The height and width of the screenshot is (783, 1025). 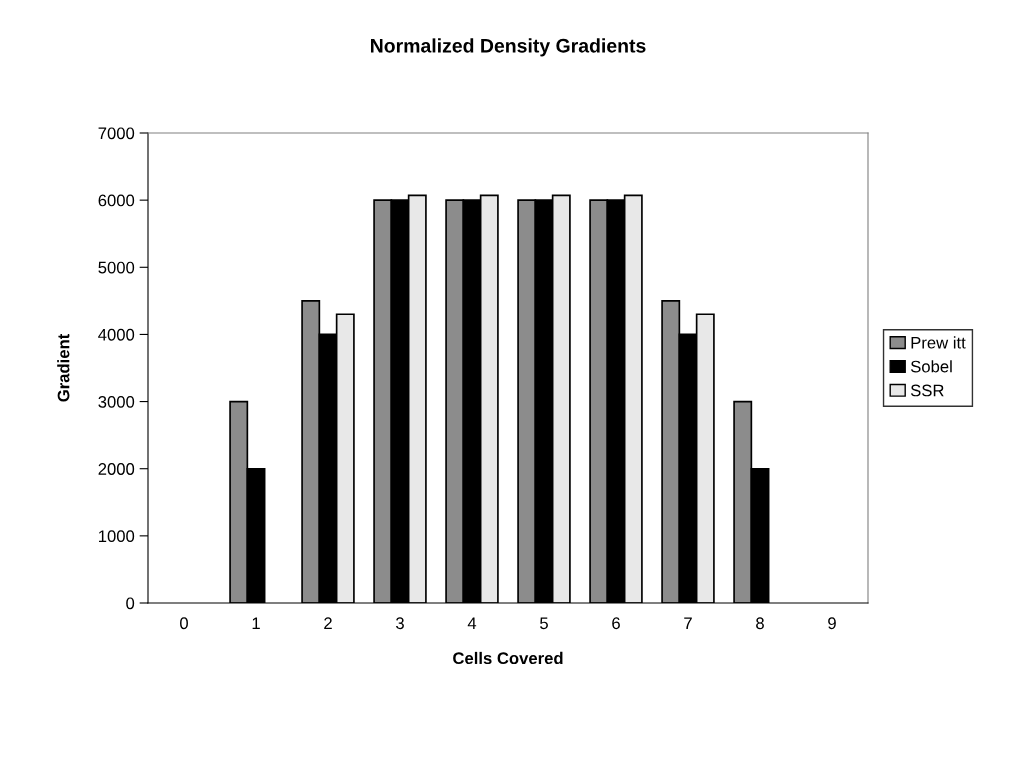 I want to click on x-tick-label: 9, so click(x=832, y=623).